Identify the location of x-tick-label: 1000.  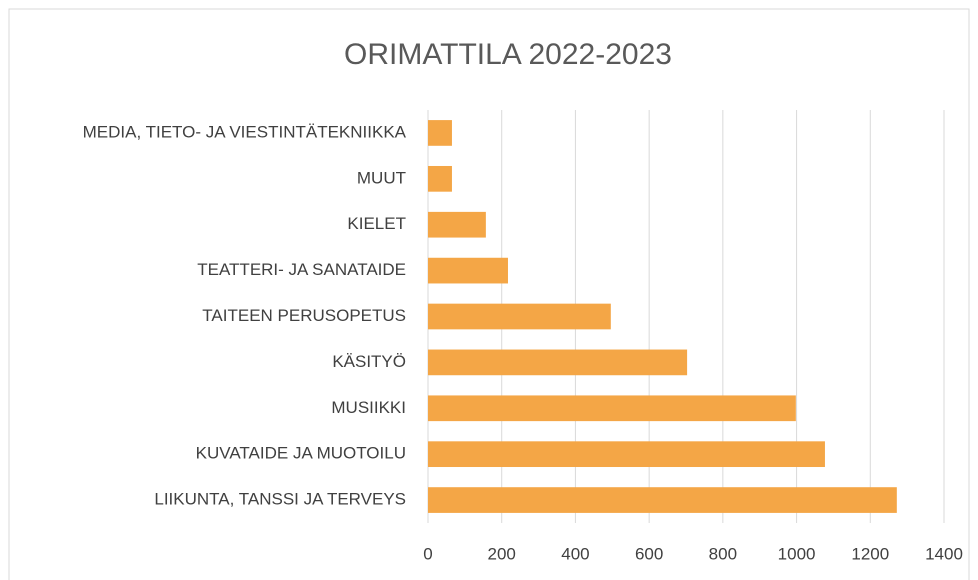
(797, 553).